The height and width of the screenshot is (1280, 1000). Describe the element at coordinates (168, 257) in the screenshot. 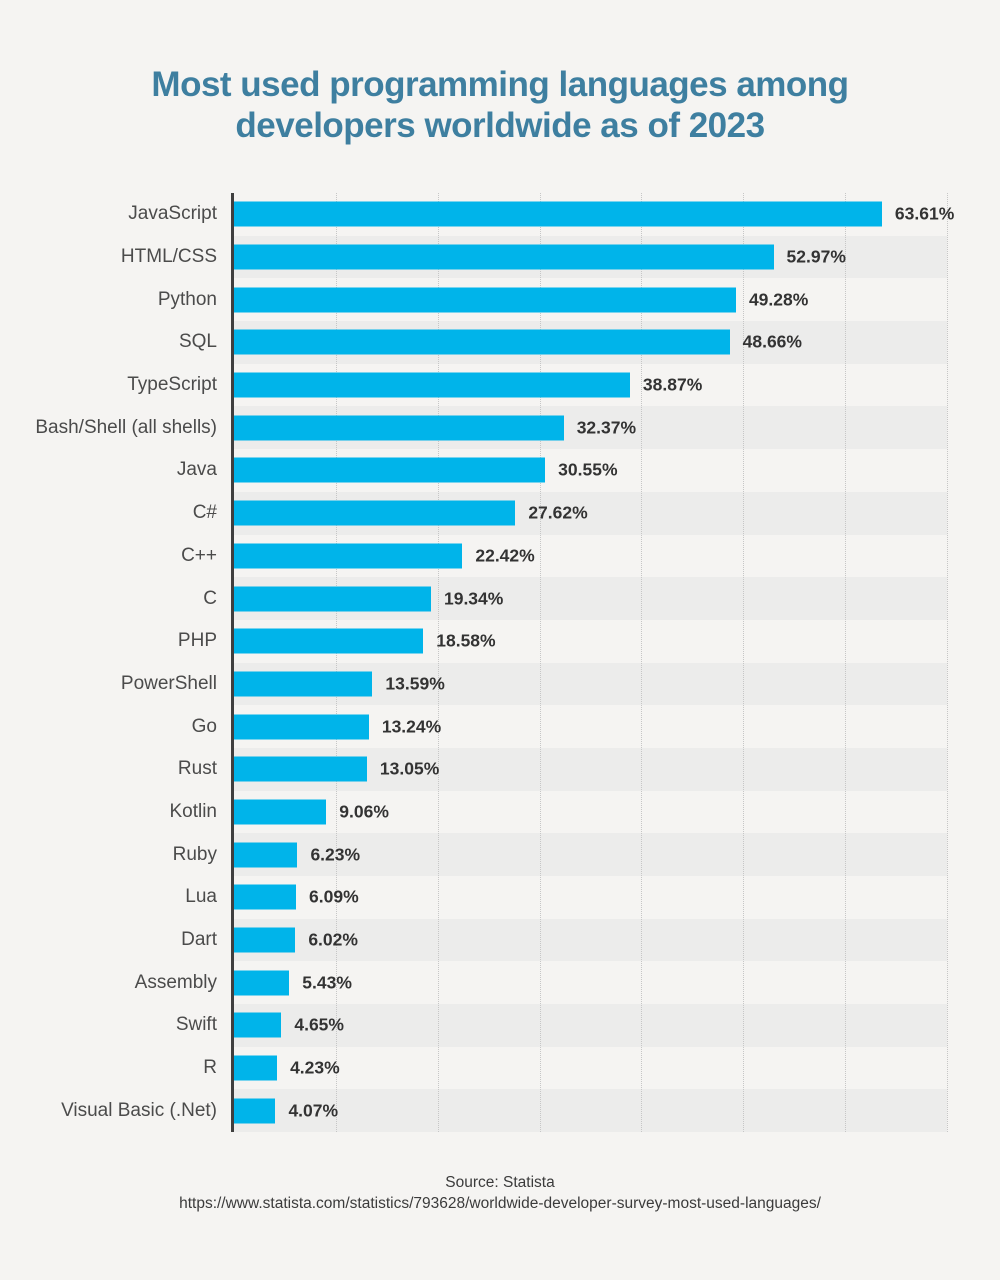

I see `category-label: HTML/CSS` at that location.